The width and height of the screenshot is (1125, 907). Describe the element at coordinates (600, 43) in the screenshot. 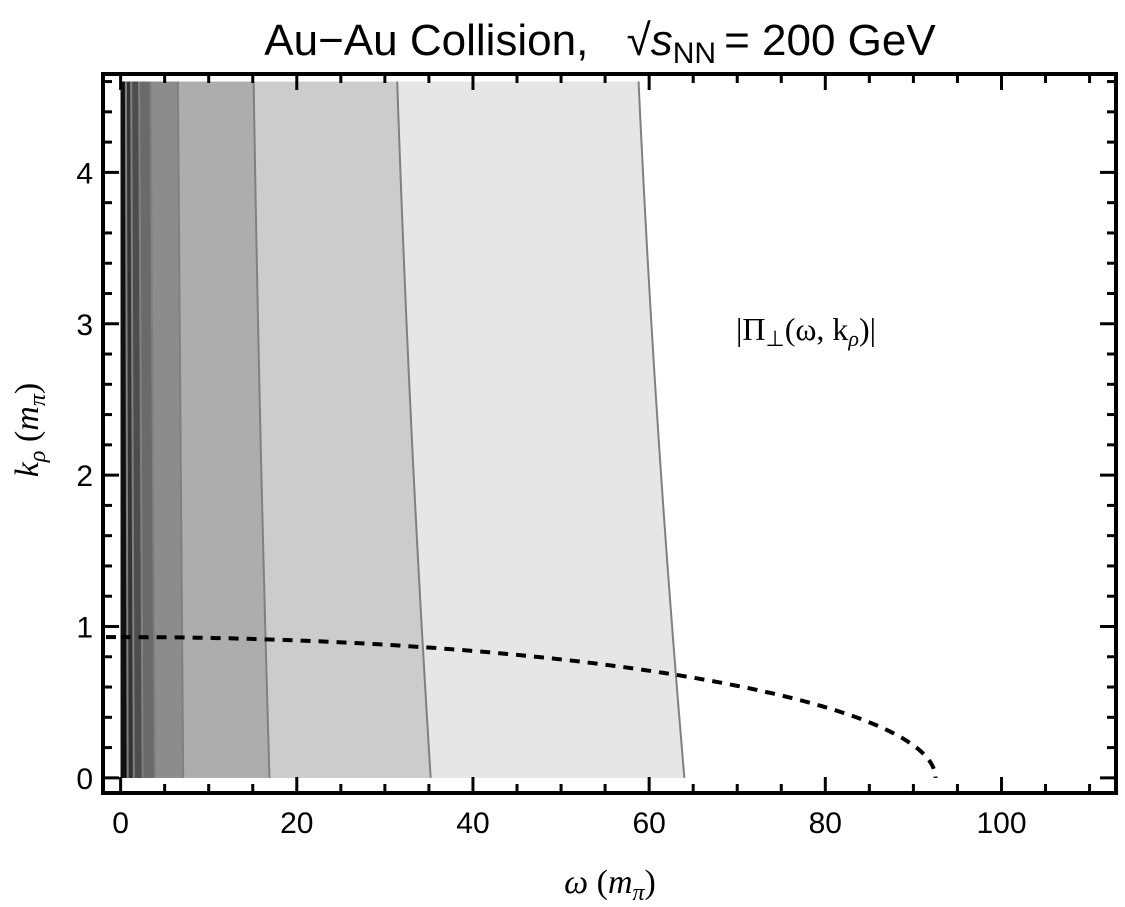

I see `chart-title: Au−Au Collision, √sNN = 200 GeV` at that location.